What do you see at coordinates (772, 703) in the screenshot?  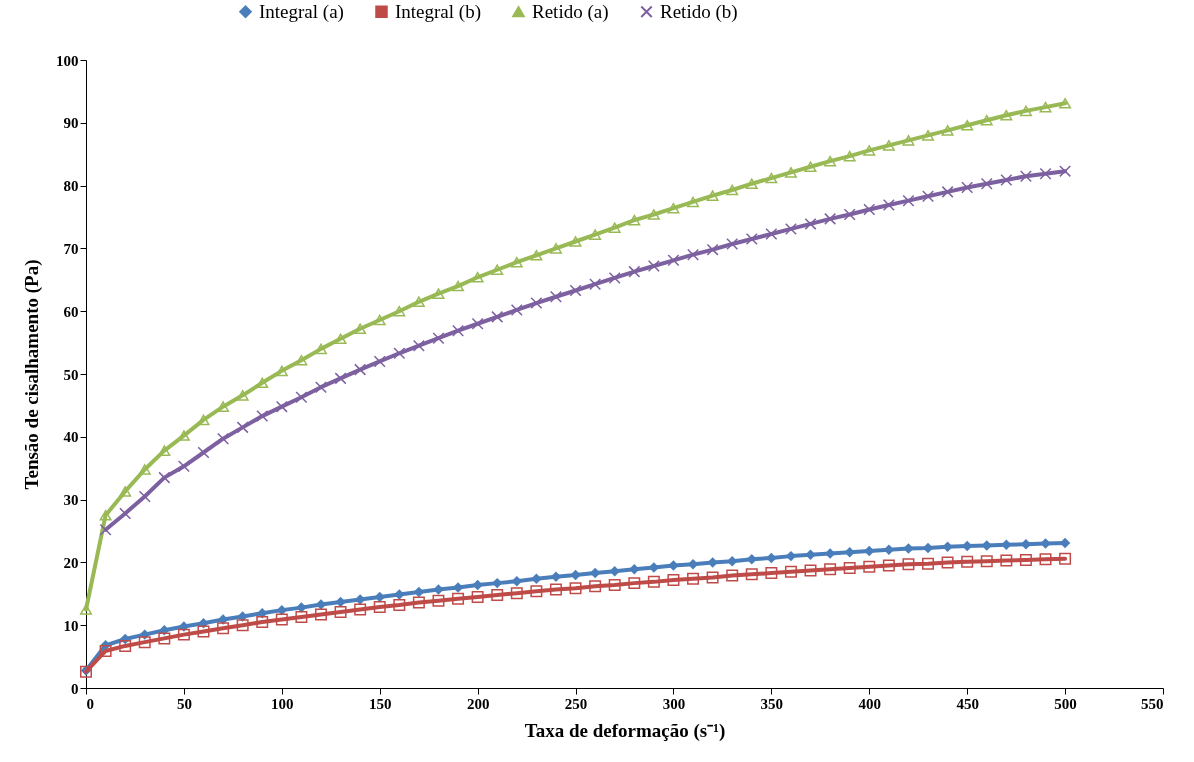 I see `x-tick-label: 350` at bounding box center [772, 703].